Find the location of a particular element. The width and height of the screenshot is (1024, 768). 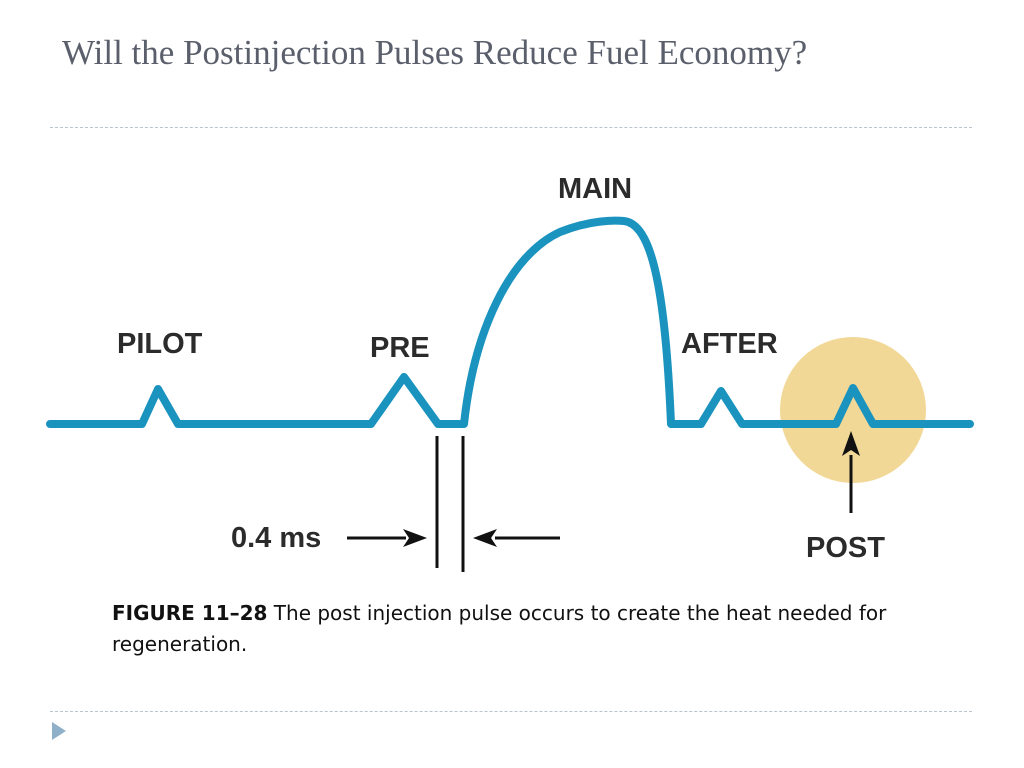

arrow-right-icon is located at coordinates (387, 538).